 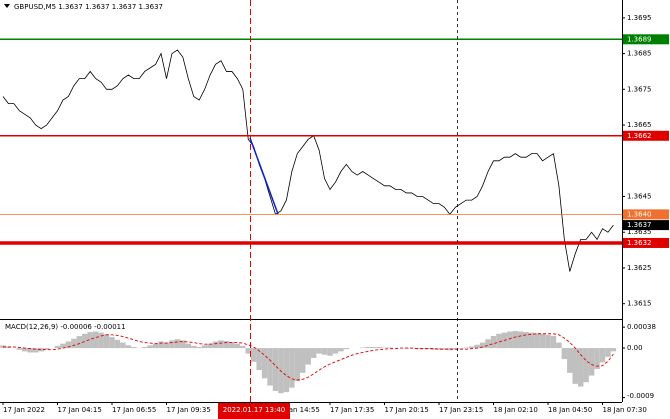 What do you see at coordinates (639, 18) in the screenshot?
I see `y-tick-label: 1.3695` at bounding box center [639, 18].